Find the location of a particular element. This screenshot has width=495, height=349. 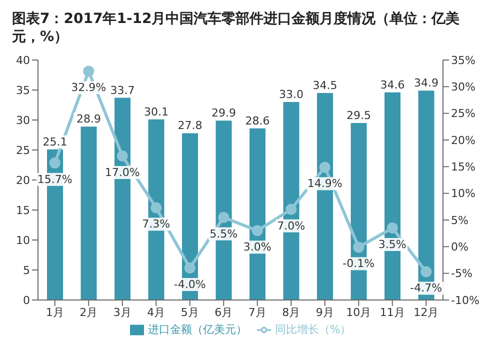

y-tick-label: 30 is located at coordinates (23, 120).